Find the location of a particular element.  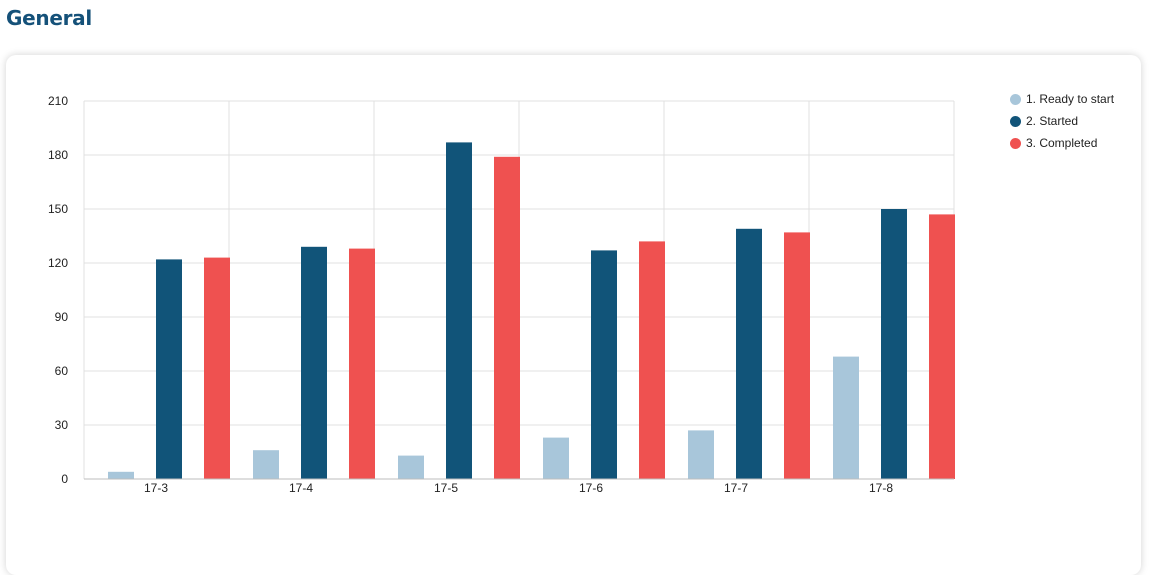

legend-item-completed: 3. Completed is located at coordinates (1062, 143).